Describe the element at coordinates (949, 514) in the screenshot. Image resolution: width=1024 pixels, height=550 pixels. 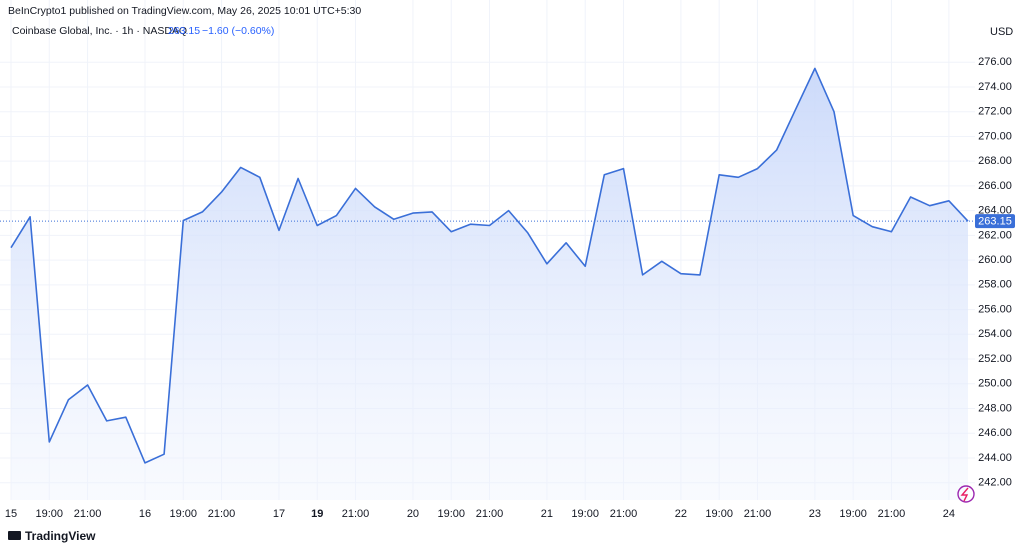
I see `x-tick-label: 24` at that location.